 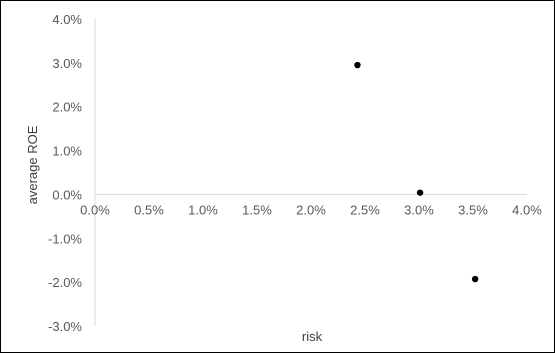 I want to click on y-tick-label: -3.0%, so click(x=65, y=326).